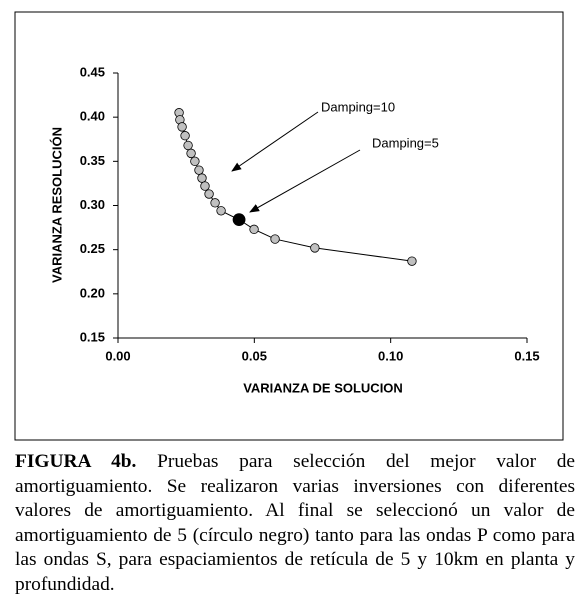 Image resolution: width=580 pixels, height=613 pixels. What do you see at coordinates (117, 355) in the screenshot?
I see `x-tick-label: 0.00` at bounding box center [117, 355].